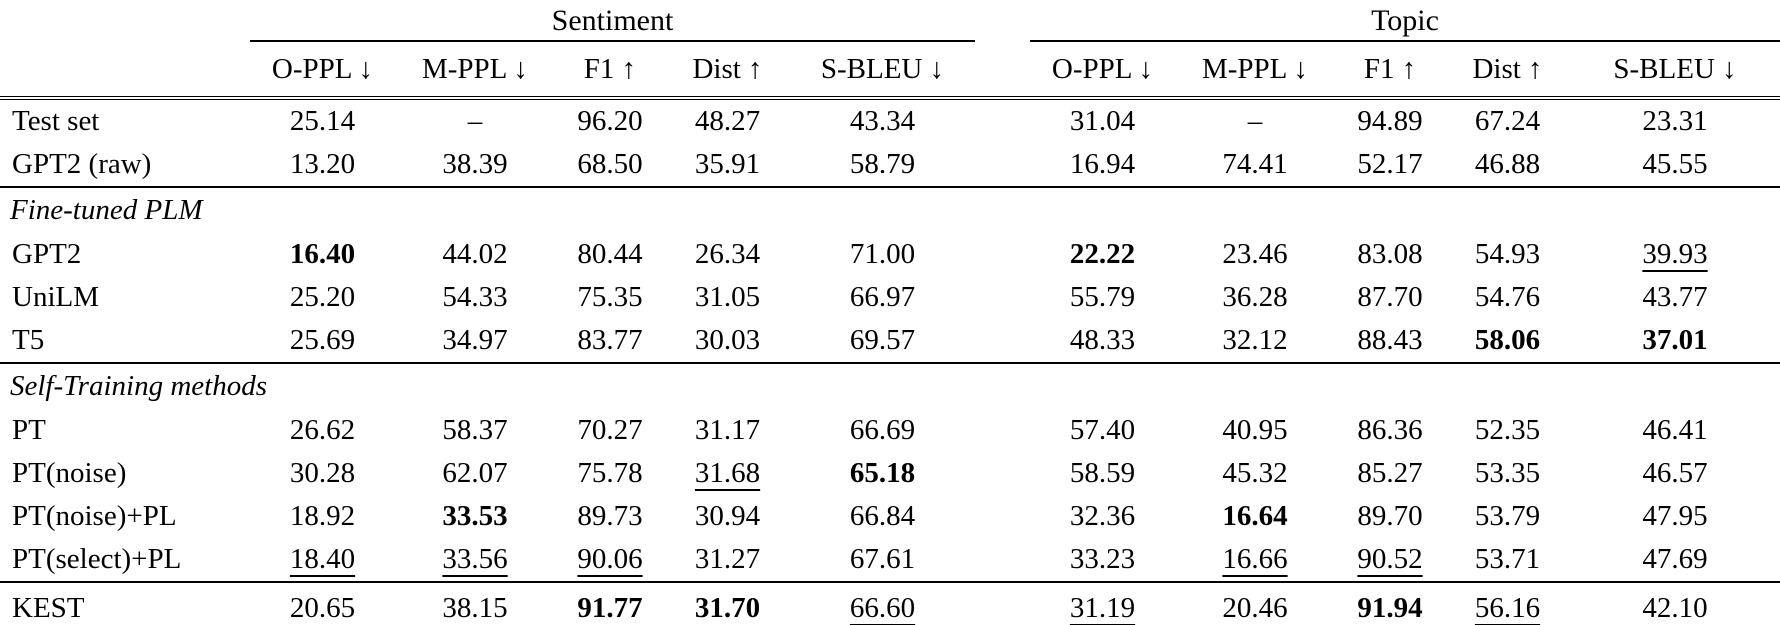  I want to click on value-cell: 54.93, so click(1507, 254).